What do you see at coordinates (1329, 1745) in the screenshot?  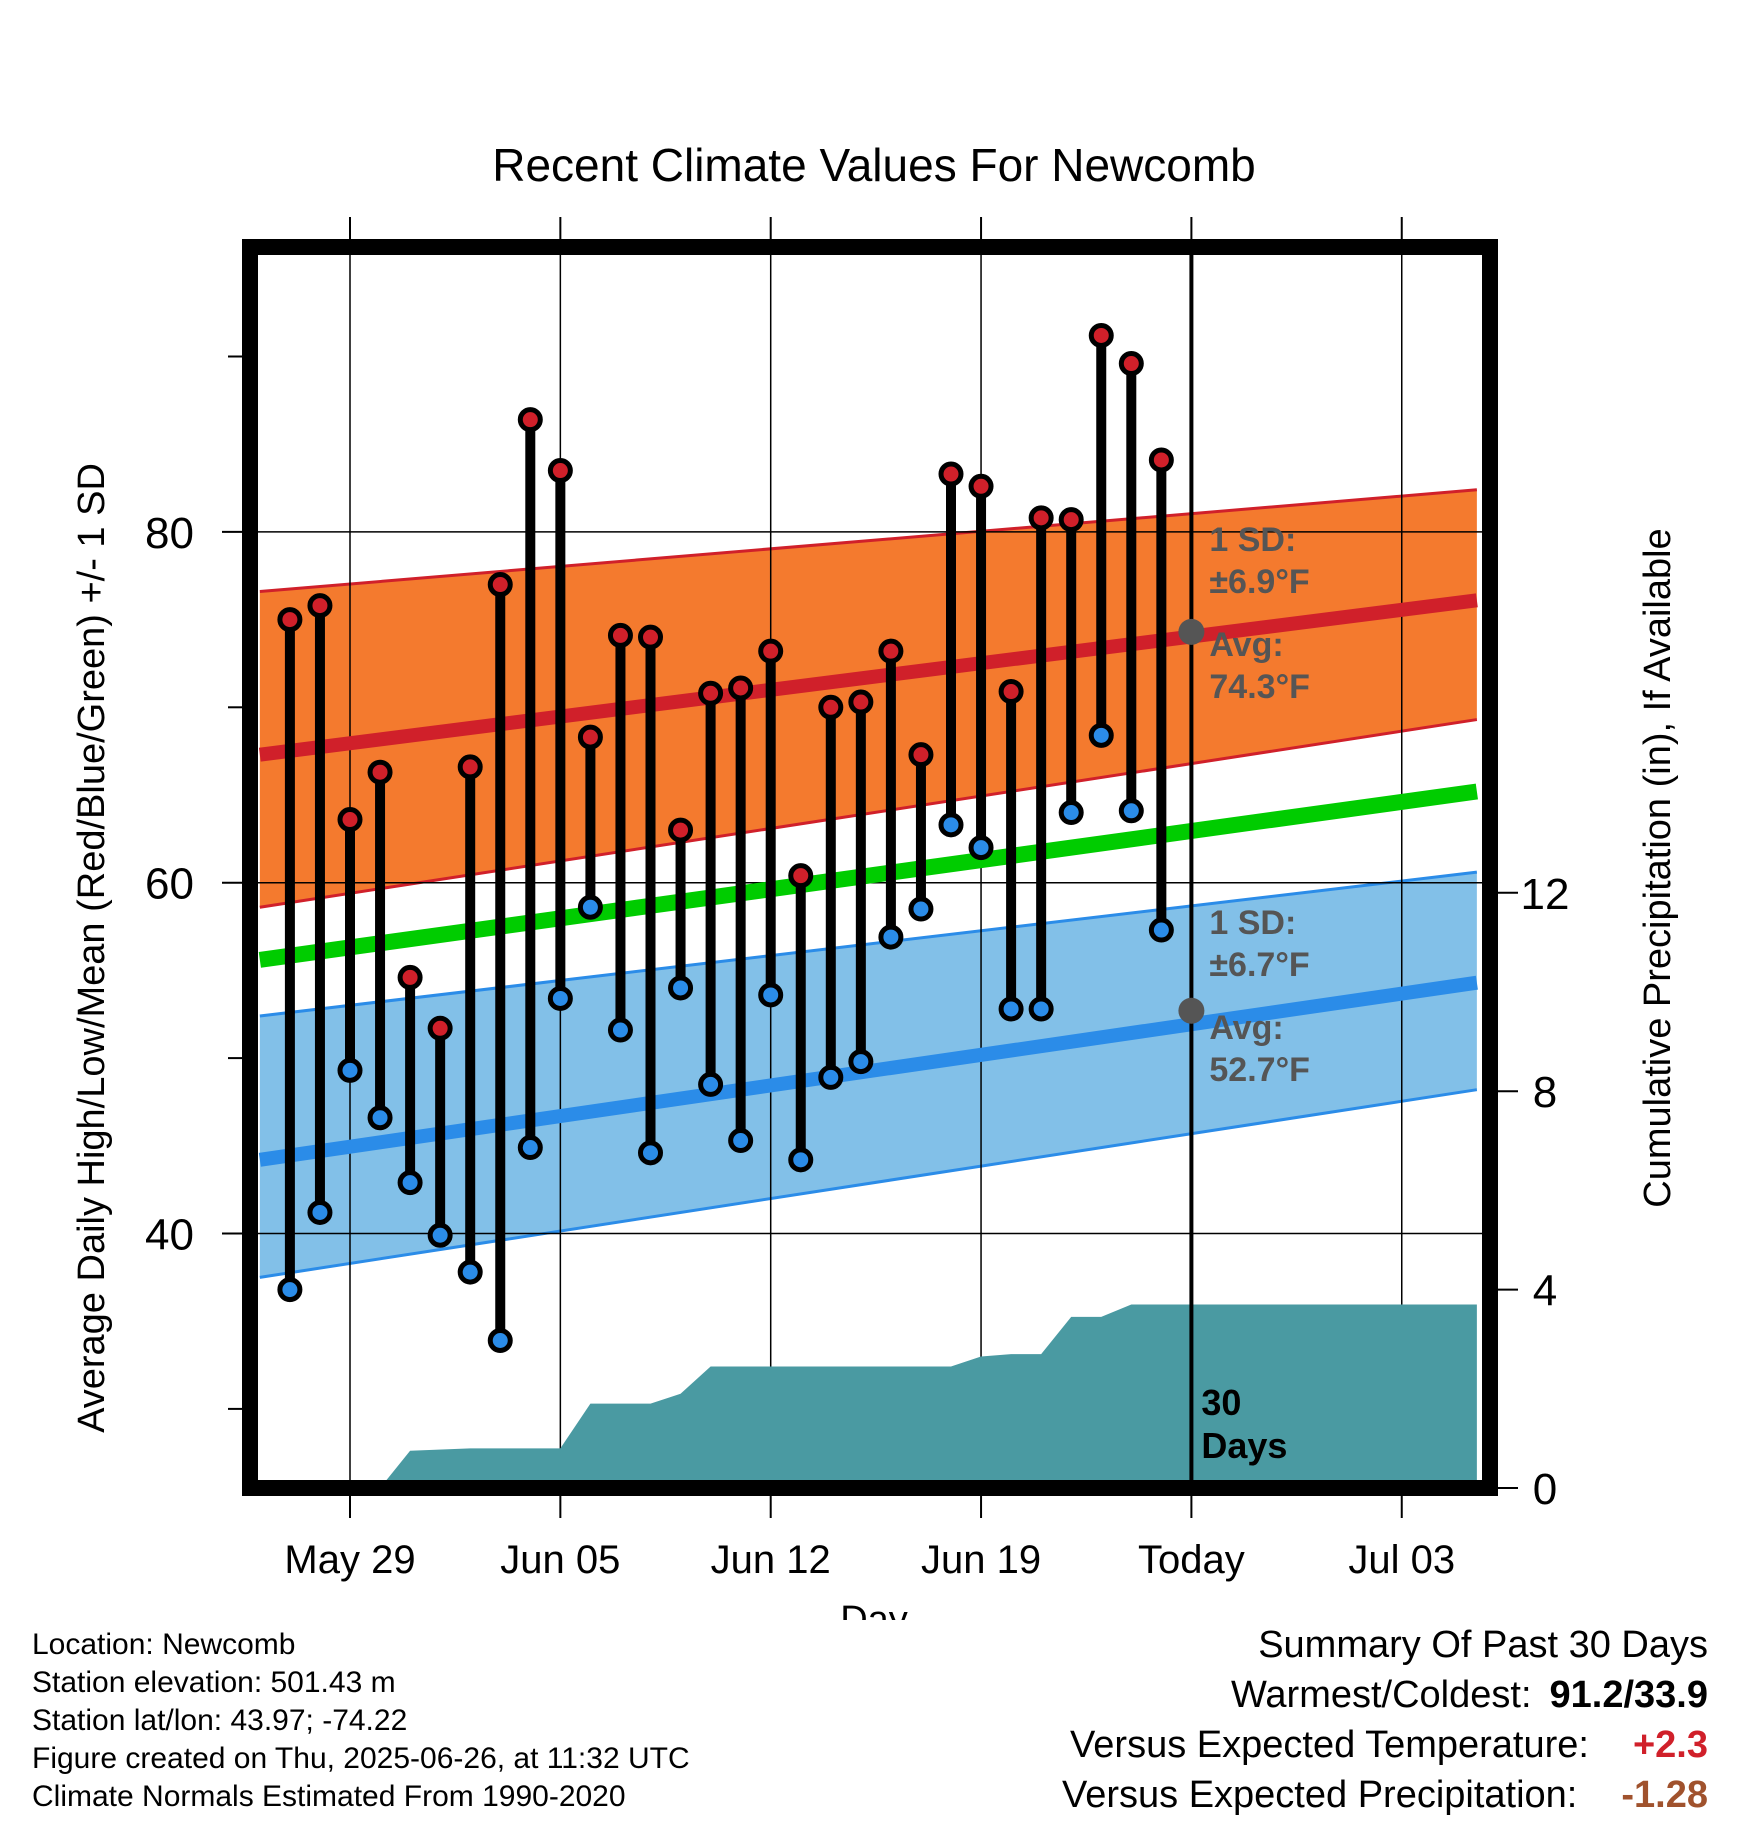 I see `temp-anomaly-label: Versus Expected Temperature:` at bounding box center [1329, 1745].